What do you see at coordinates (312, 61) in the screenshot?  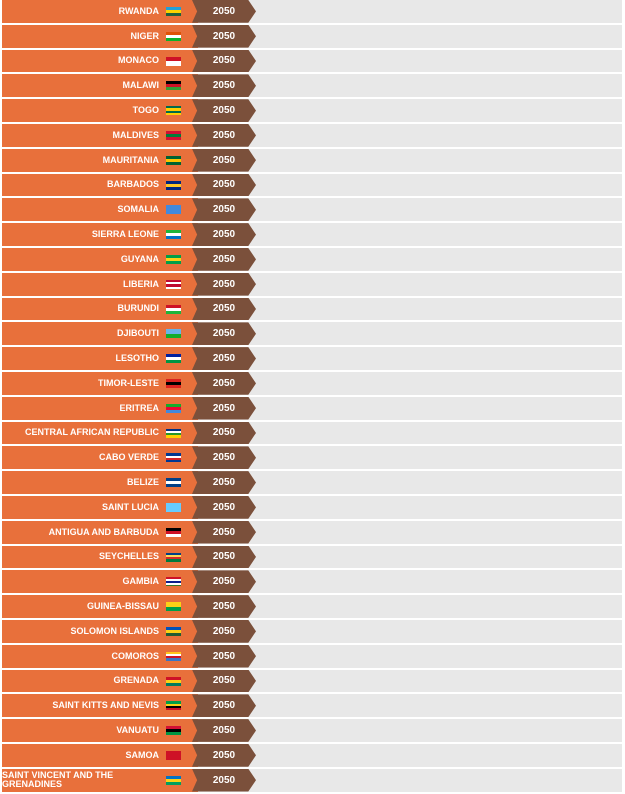 I see `row: MONACO 2050` at bounding box center [312, 61].